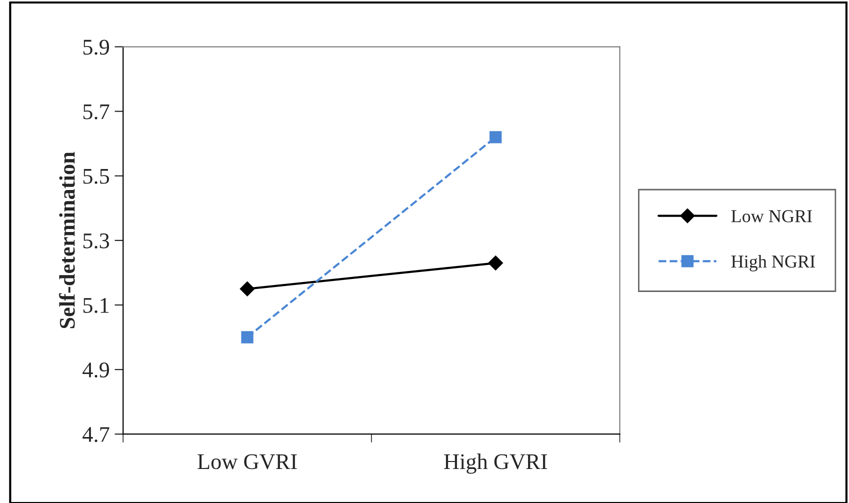 The width and height of the screenshot is (849, 503). What do you see at coordinates (247, 462) in the screenshot?
I see `x-tick-label: Low GVRI` at bounding box center [247, 462].